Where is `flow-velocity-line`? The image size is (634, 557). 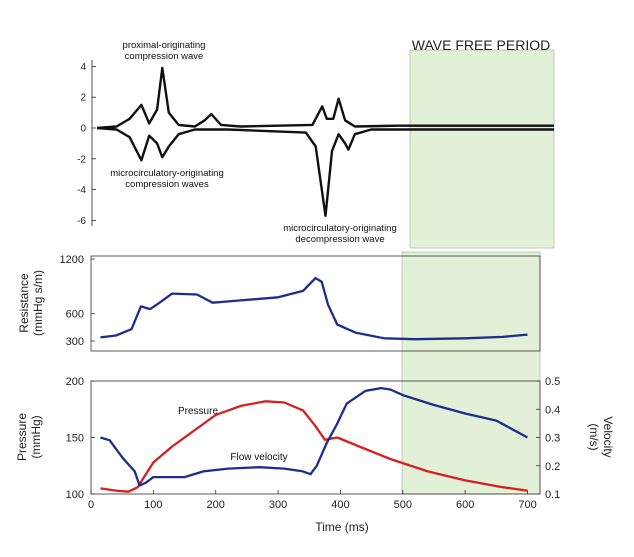
flow-velocity-line is located at coordinates (314, 436).